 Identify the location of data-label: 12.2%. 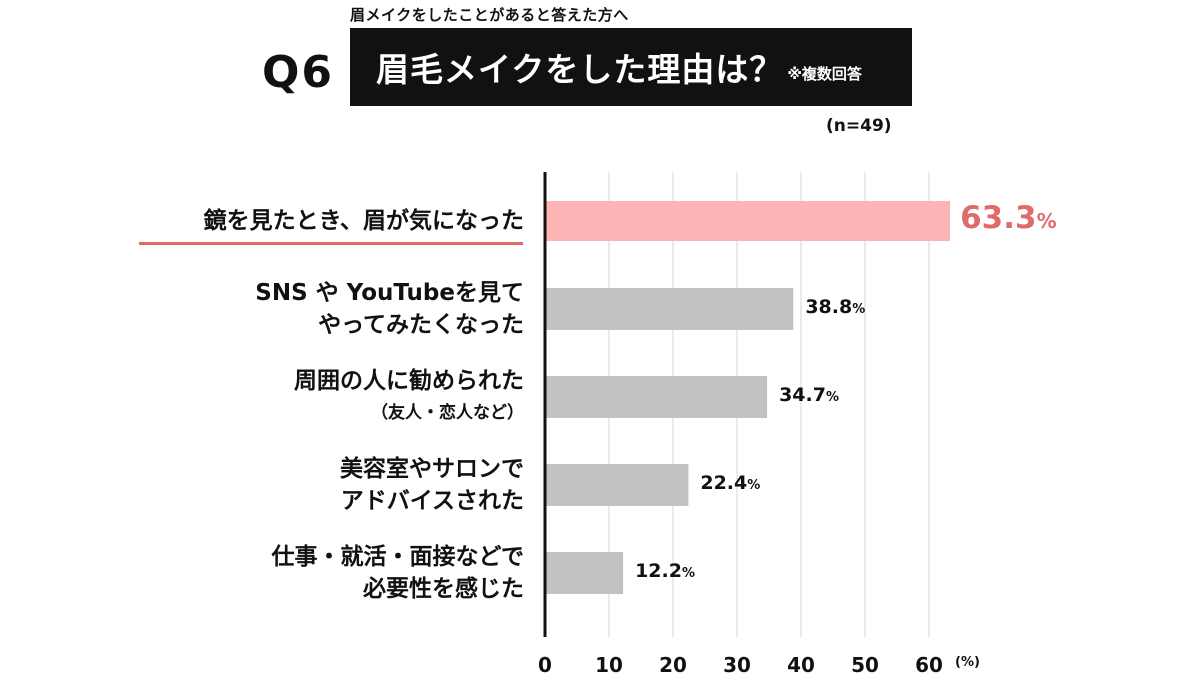
(665, 571).